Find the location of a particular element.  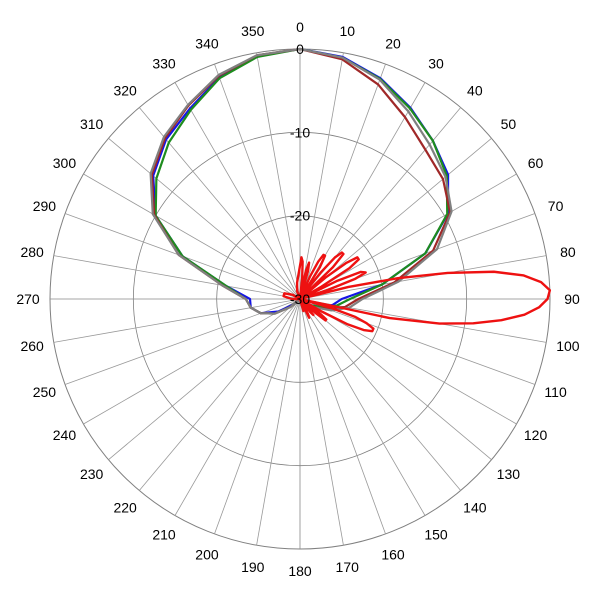

angle-tick-label: 230 is located at coordinates (92, 474).